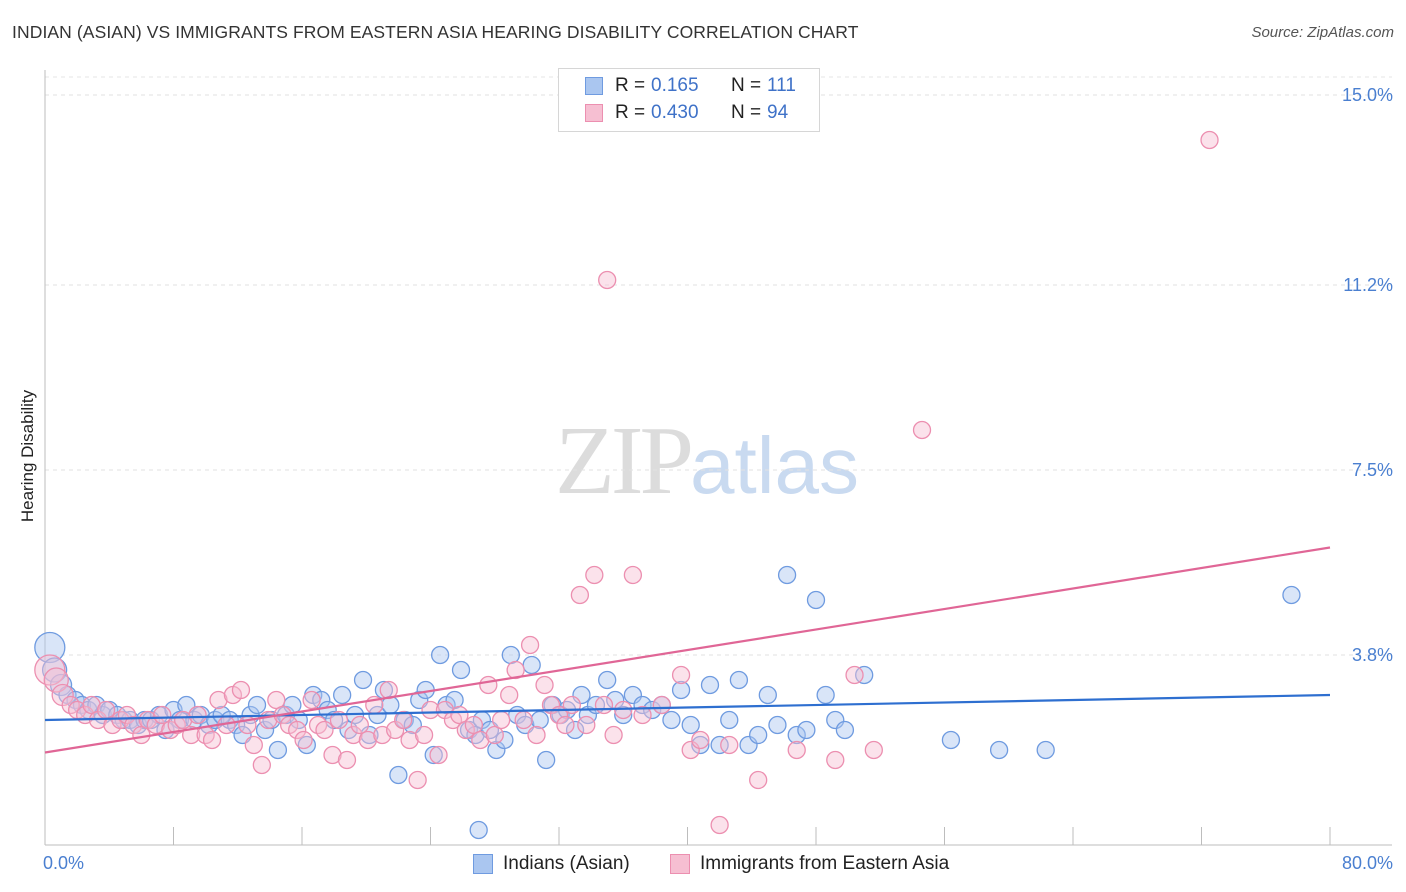  What do you see at coordinates (1372, 470) in the screenshot?
I see `y-tick-label: 7.5%` at bounding box center [1372, 470].